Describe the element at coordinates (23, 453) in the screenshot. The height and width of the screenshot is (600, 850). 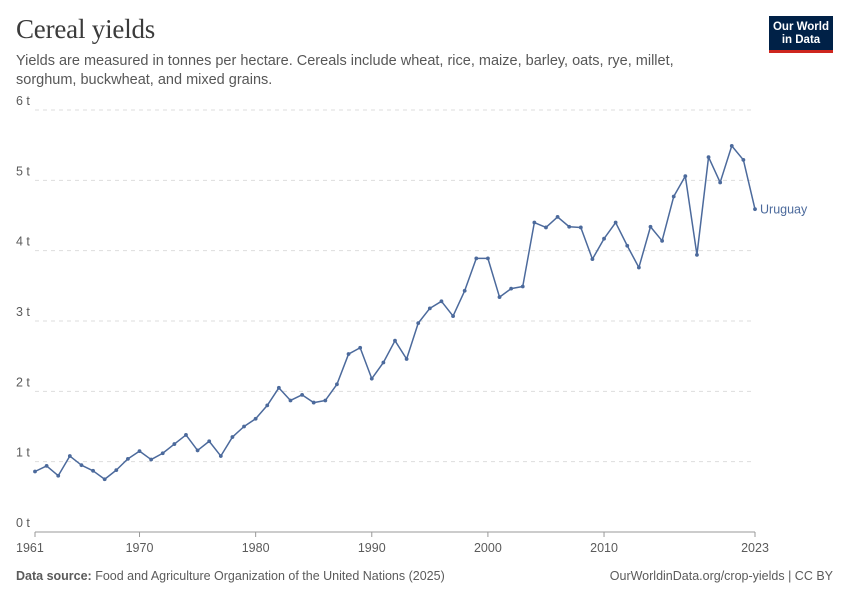
I see `y-tick-label: 1 t` at that location.